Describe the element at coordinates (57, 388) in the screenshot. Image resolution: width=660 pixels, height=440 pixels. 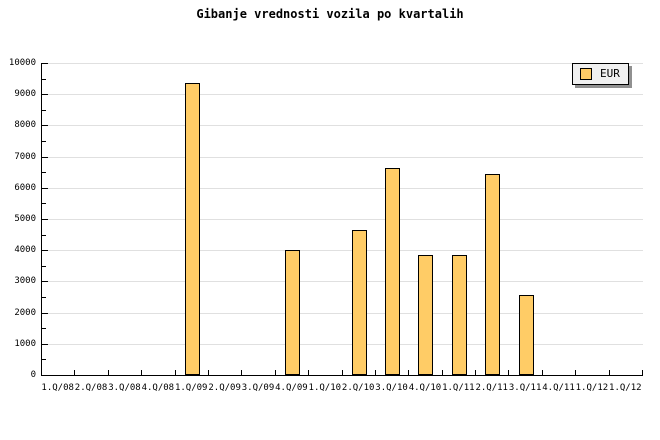
I see `x-axis-label: 1.Q/08` at that location.